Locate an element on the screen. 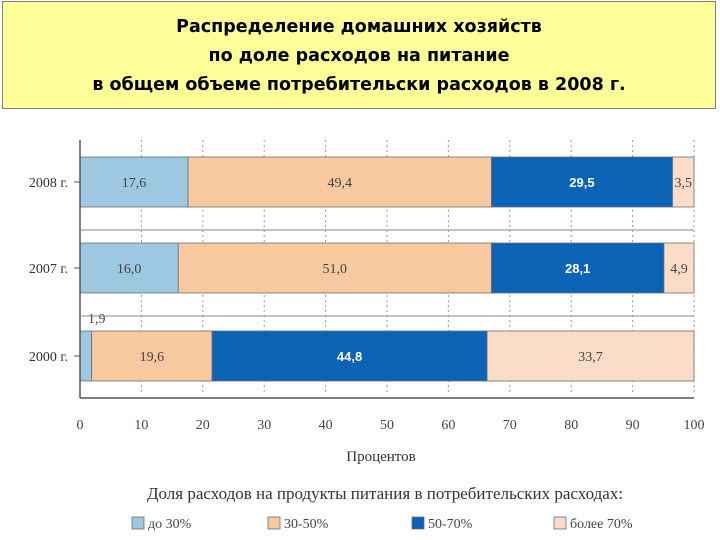 This screenshot has width=720, height=540. data-label: 19,6 is located at coordinates (152, 357).